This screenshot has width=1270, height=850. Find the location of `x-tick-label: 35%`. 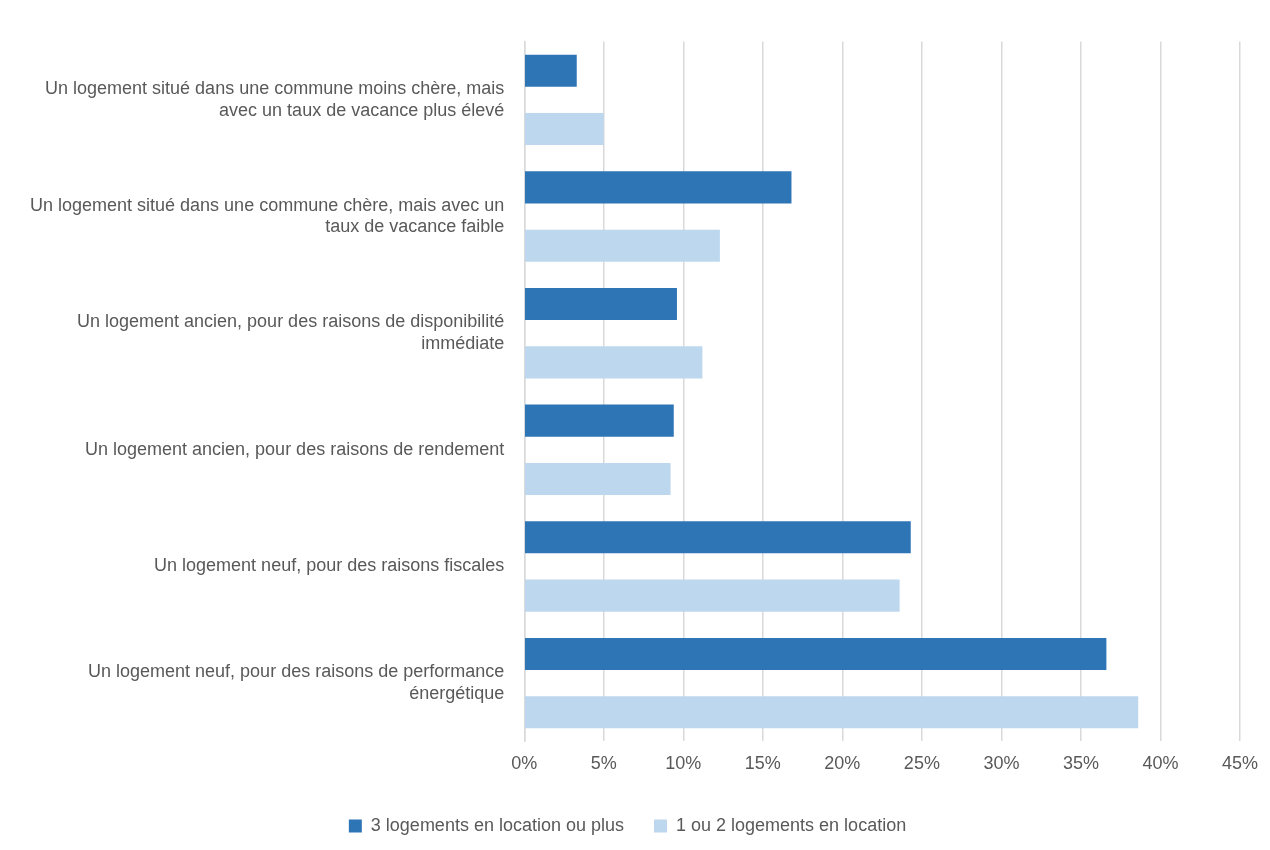

x-tick-label: 35% is located at coordinates (1080, 763).